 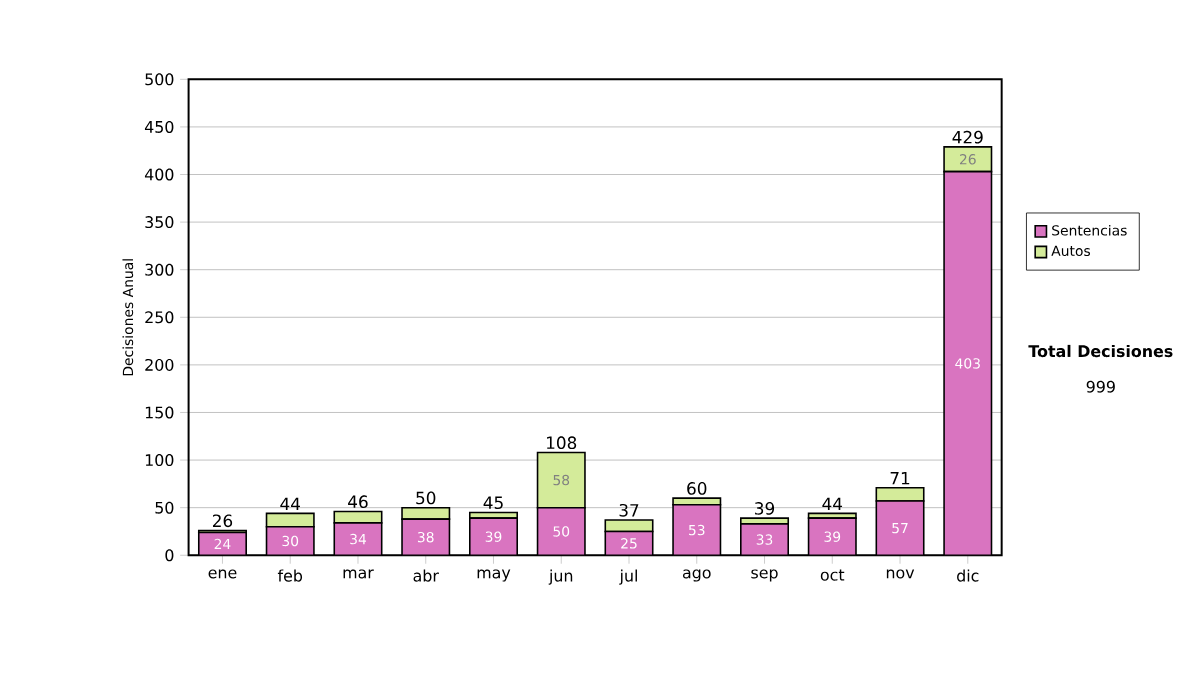 What do you see at coordinates (426, 498) in the screenshot?
I see `total-label: 50` at bounding box center [426, 498].